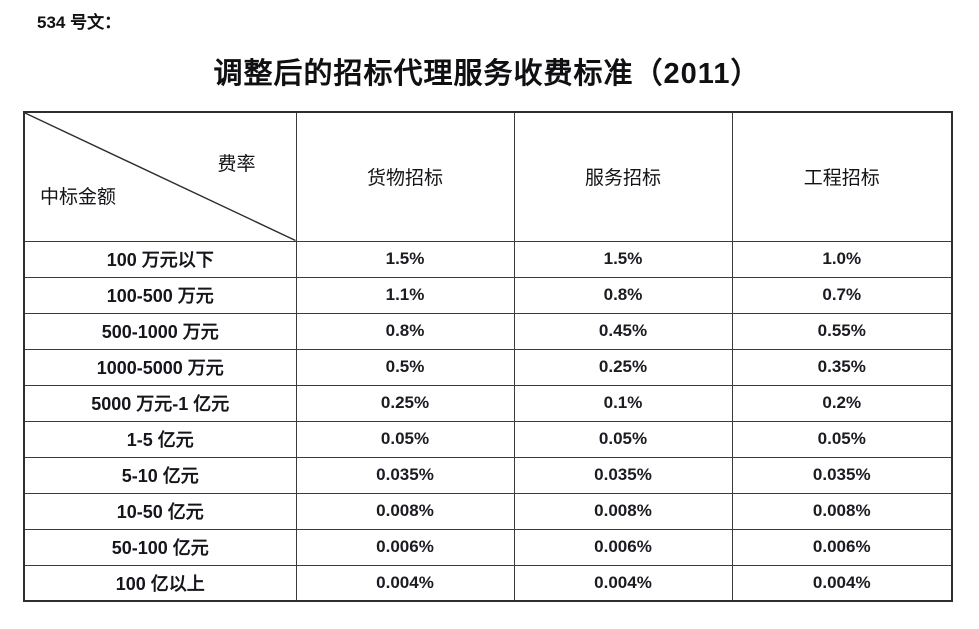 The image size is (979, 629). What do you see at coordinates (160, 475) in the screenshot?
I see `row-label-cell: 5-10 亿元` at bounding box center [160, 475].